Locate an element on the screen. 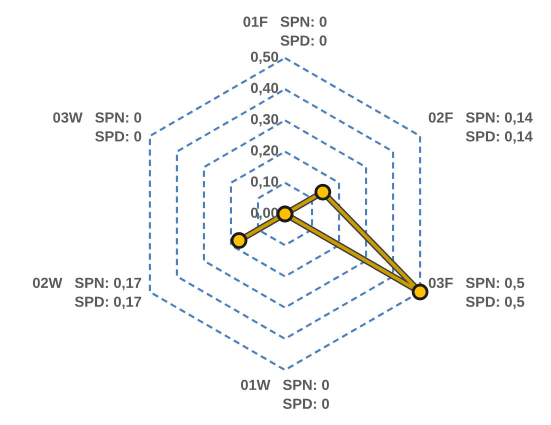 The width and height of the screenshot is (551, 425). spoke-label: 02F SPN: 0,14 SPD: 0,14 is located at coordinates (480, 128).